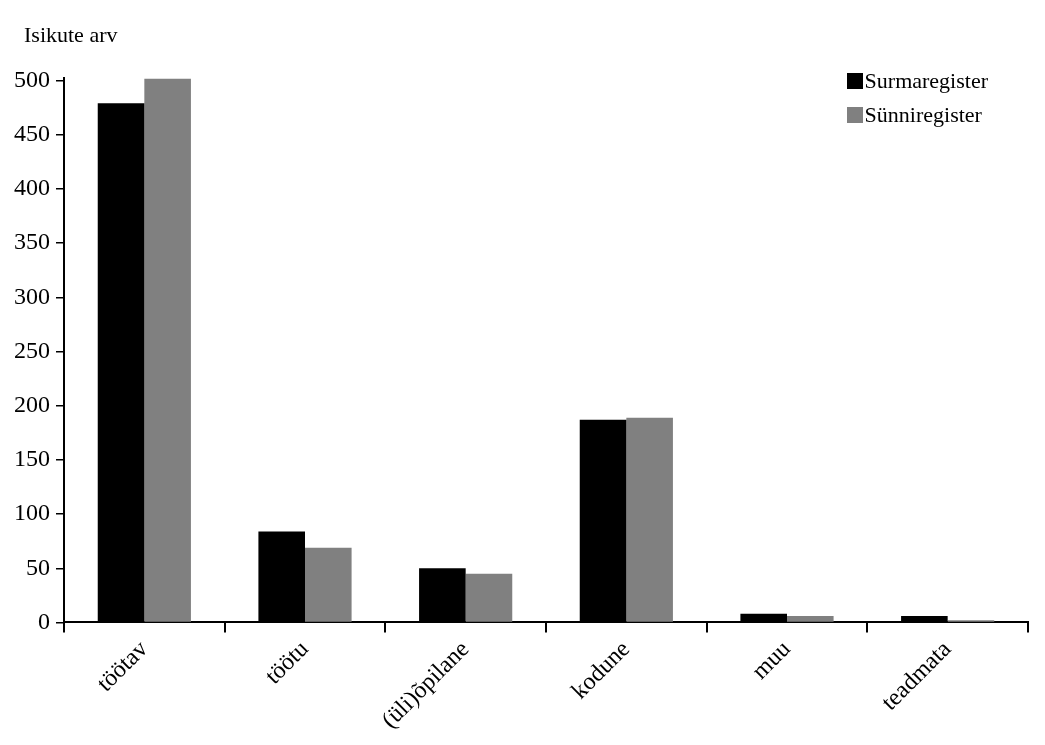 The height and width of the screenshot is (745, 1045). I want to click on y-axis-title: Isikute arv, so click(71, 35).